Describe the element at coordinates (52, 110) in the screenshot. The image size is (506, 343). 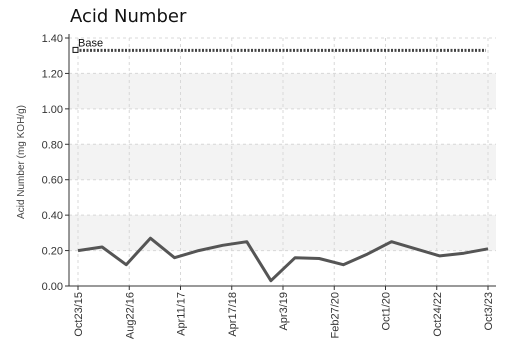
I see `y-tick-label: 1.00` at that location.